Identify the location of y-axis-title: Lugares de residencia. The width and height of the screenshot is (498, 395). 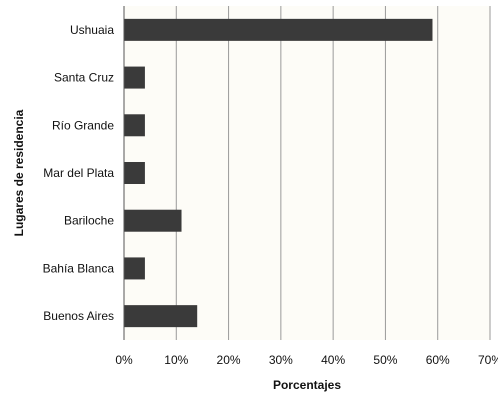
(19, 172).